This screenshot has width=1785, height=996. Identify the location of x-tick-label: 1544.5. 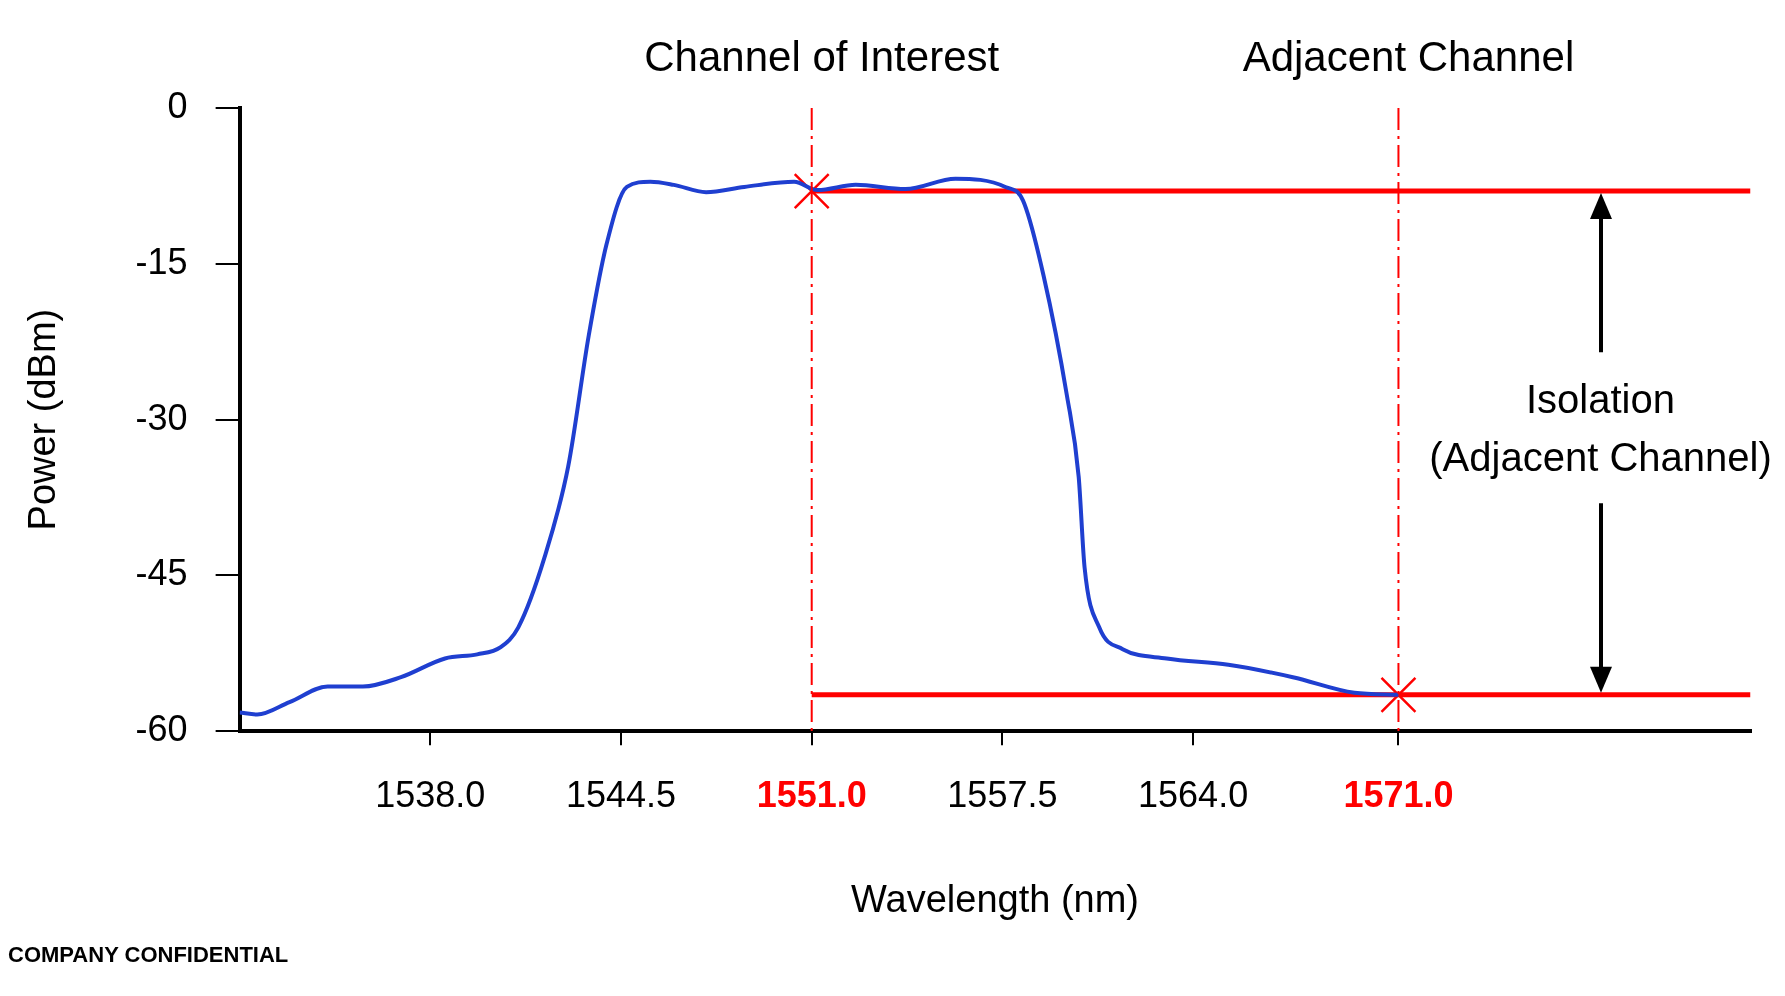
(621, 794).